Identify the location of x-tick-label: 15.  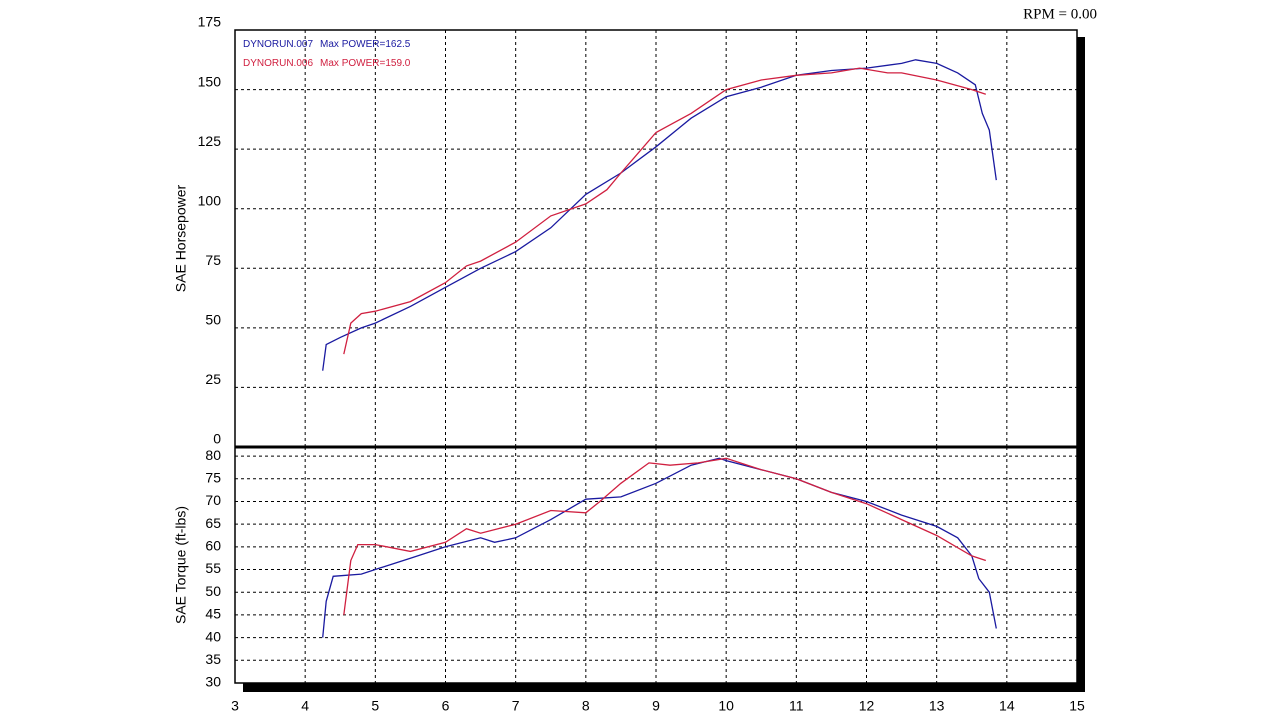
(1077, 706).